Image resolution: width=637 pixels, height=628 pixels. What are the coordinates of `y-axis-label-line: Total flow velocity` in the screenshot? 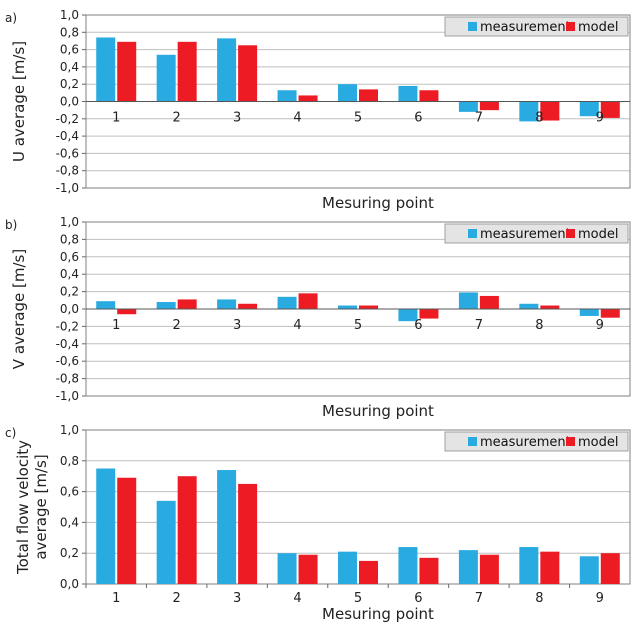 It's located at (23, 507).